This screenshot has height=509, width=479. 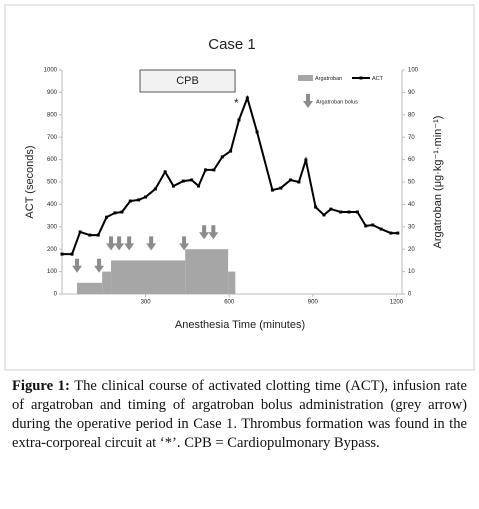 I want to click on legend-label: Argatroban, so click(x=328, y=79).